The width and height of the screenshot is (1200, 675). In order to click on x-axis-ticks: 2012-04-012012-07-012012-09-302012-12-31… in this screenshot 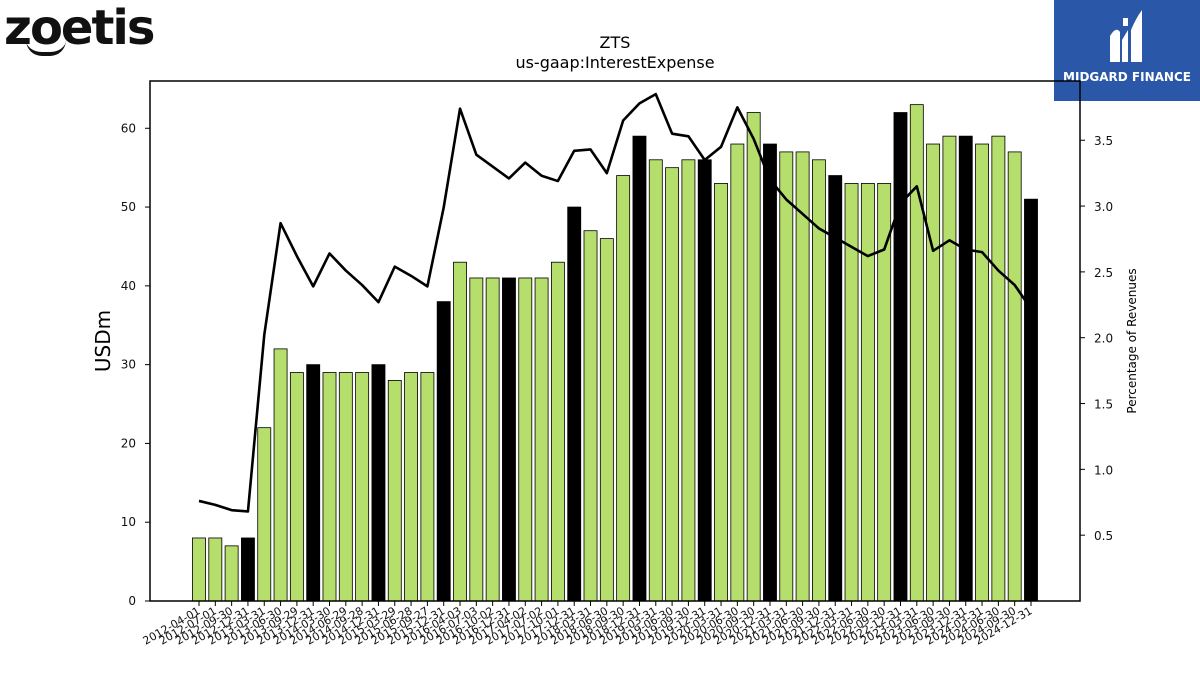, I will do `click(588, 624)`.